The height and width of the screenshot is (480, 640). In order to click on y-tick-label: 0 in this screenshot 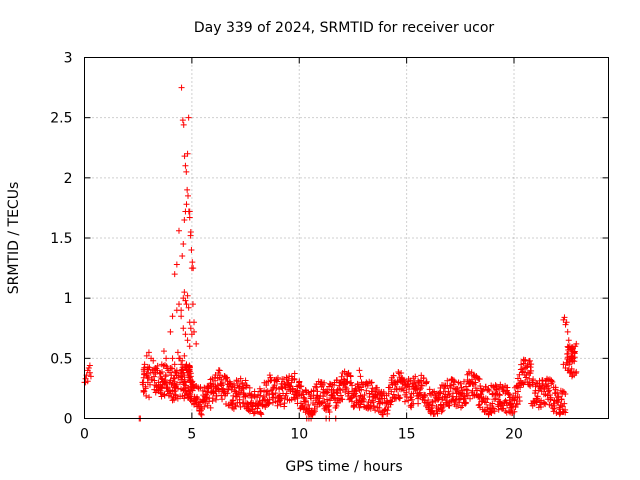, I will do `click(68, 420)`.